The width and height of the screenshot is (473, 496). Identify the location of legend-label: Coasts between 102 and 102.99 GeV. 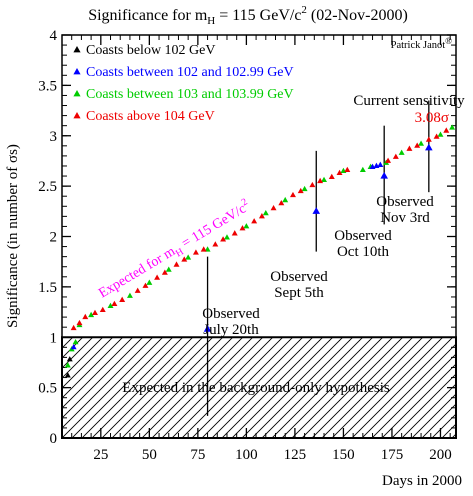
(190, 72).